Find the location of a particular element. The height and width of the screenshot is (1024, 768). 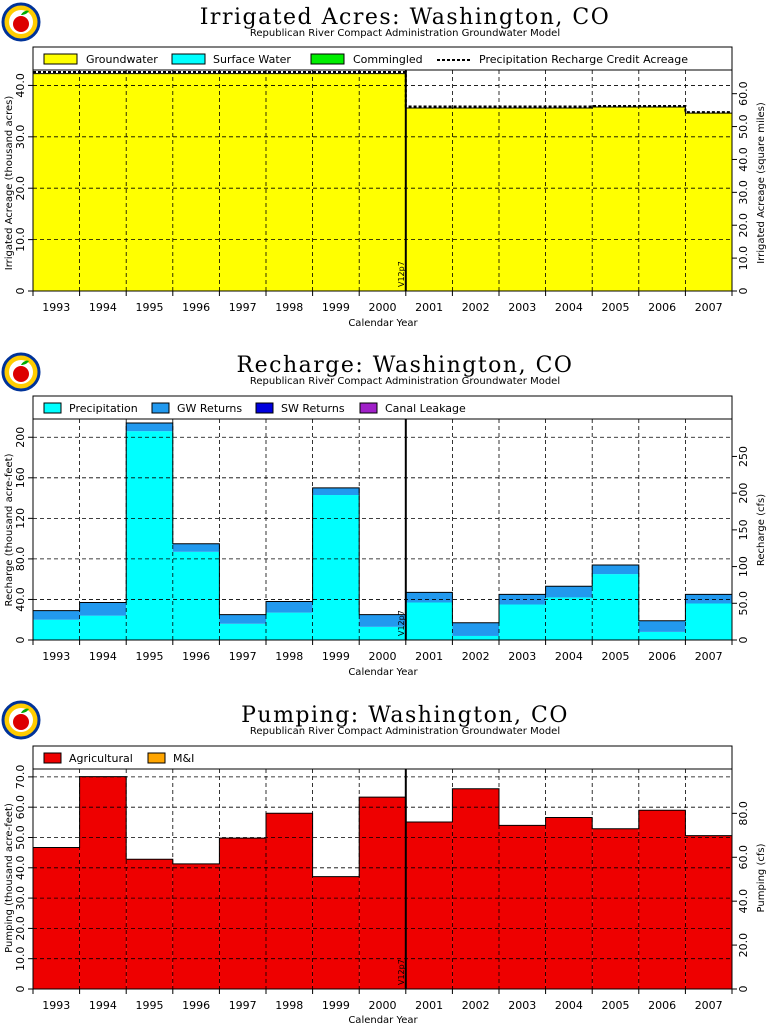

bar-gw-returns-1995 is located at coordinates (149, 427).